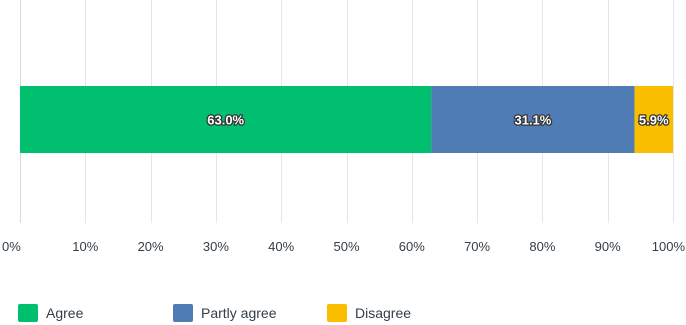  I want to click on x-tick-label: 40%, so click(281, 246).